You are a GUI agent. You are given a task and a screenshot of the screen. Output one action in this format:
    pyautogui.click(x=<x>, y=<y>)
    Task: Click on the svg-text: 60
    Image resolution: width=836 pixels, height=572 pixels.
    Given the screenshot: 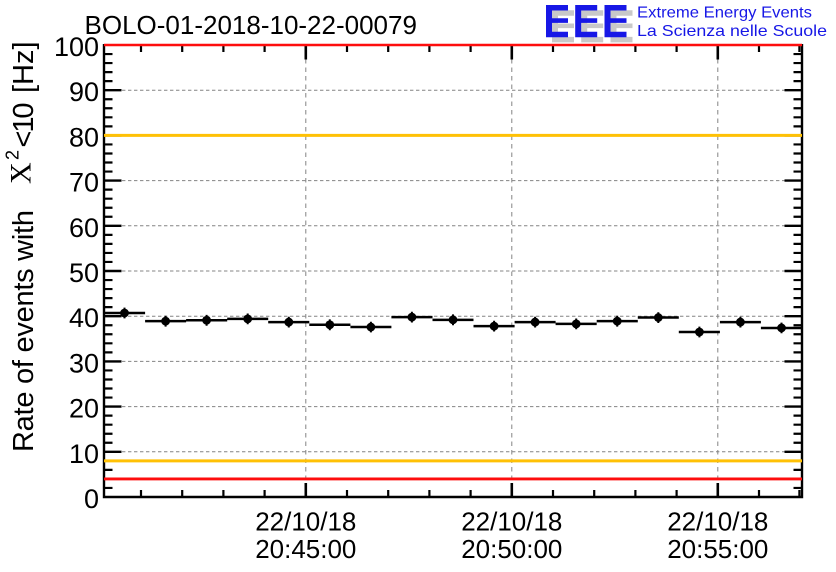 What is the action you would take?
    pyautogui.click(x=84, y=228)
    